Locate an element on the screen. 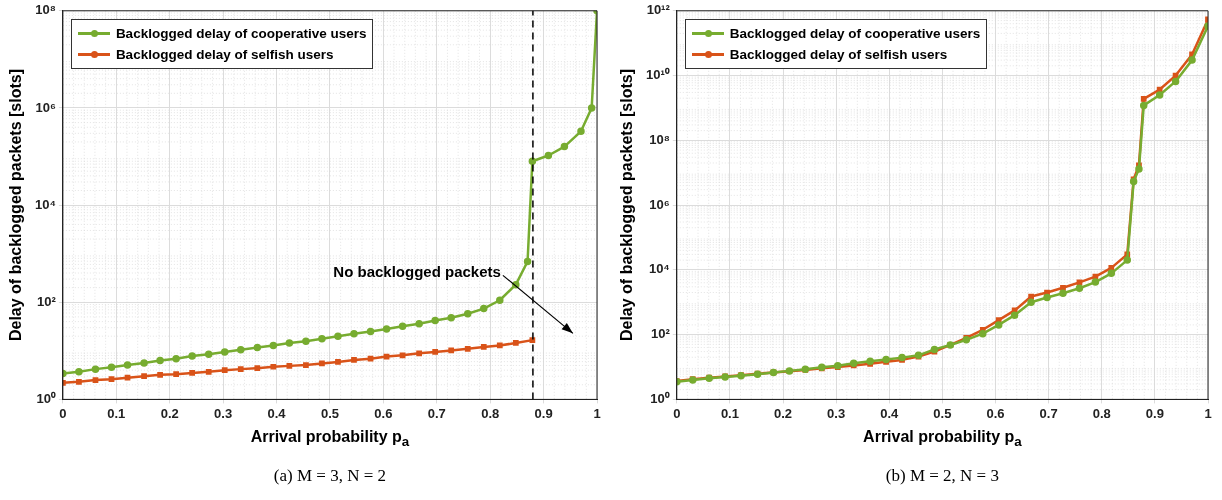 The height and width of the screenshot is (500, 1222). annotation: No backlogged packets is located at coordinates (417, 272).